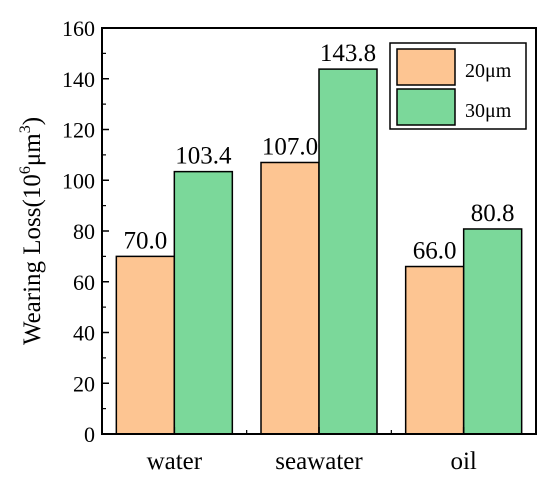 The image size is (550, 483). I want to click on legend-label-30um: 30μm, so click(488, 111).